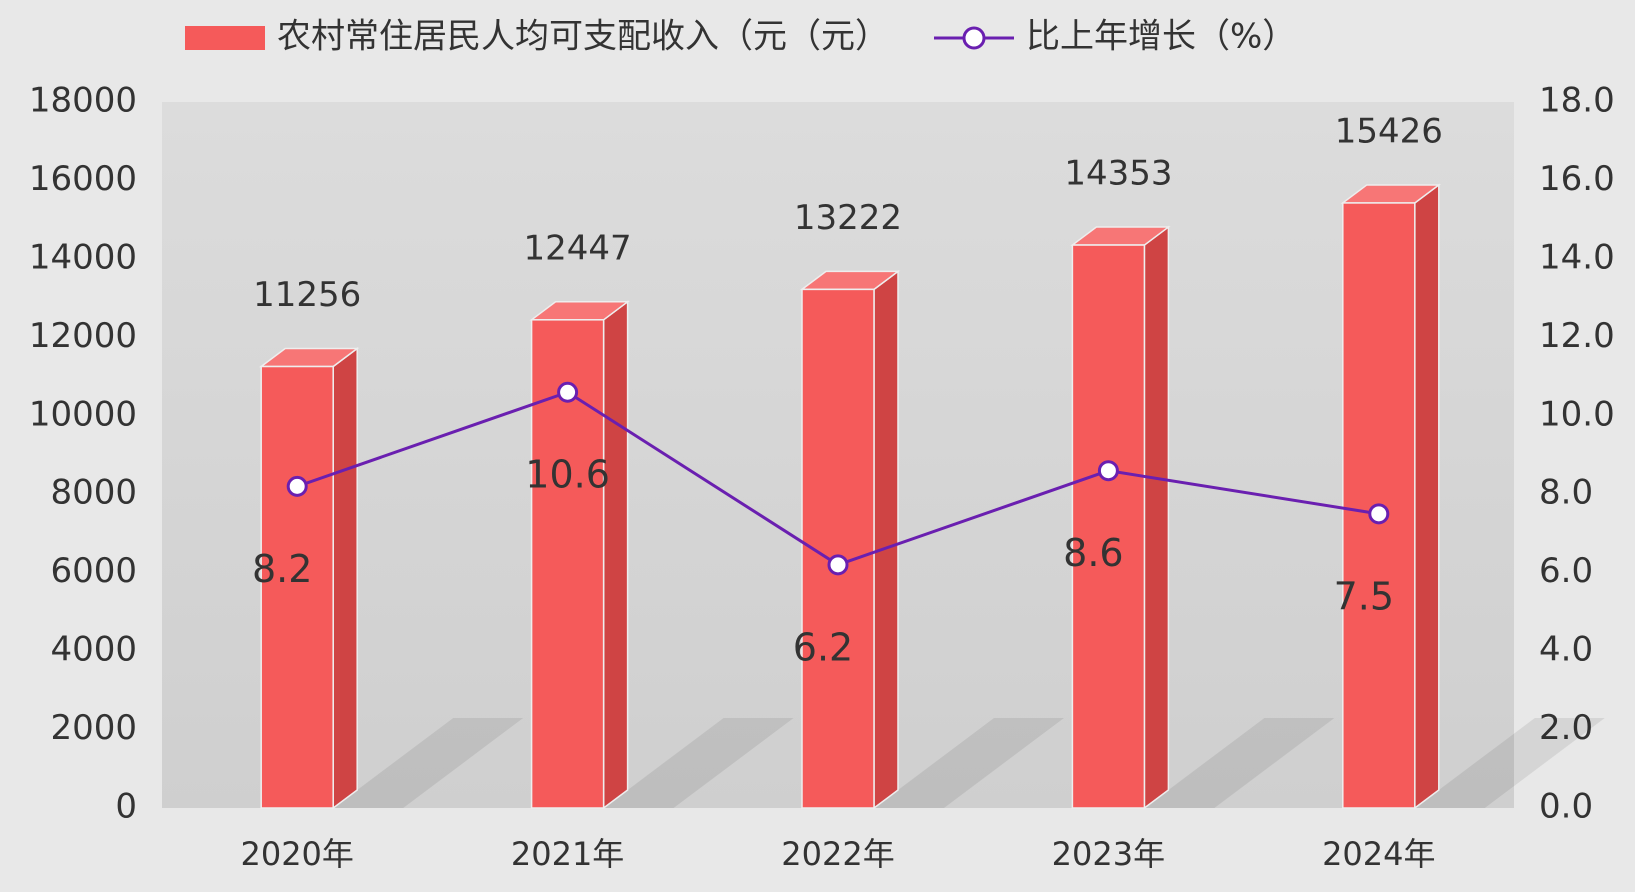  I want to click on y2-tick-label: 10.0, so click(1577, 414).